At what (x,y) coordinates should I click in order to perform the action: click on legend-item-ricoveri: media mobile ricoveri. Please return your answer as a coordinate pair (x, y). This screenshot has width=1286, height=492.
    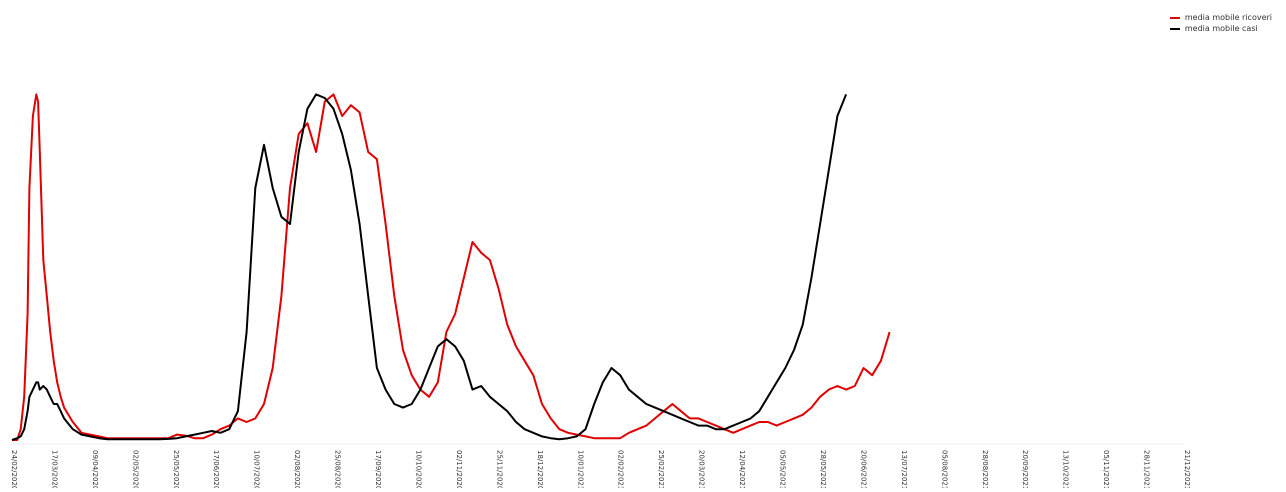
    Looking at the image, I should click on (1220, 17).